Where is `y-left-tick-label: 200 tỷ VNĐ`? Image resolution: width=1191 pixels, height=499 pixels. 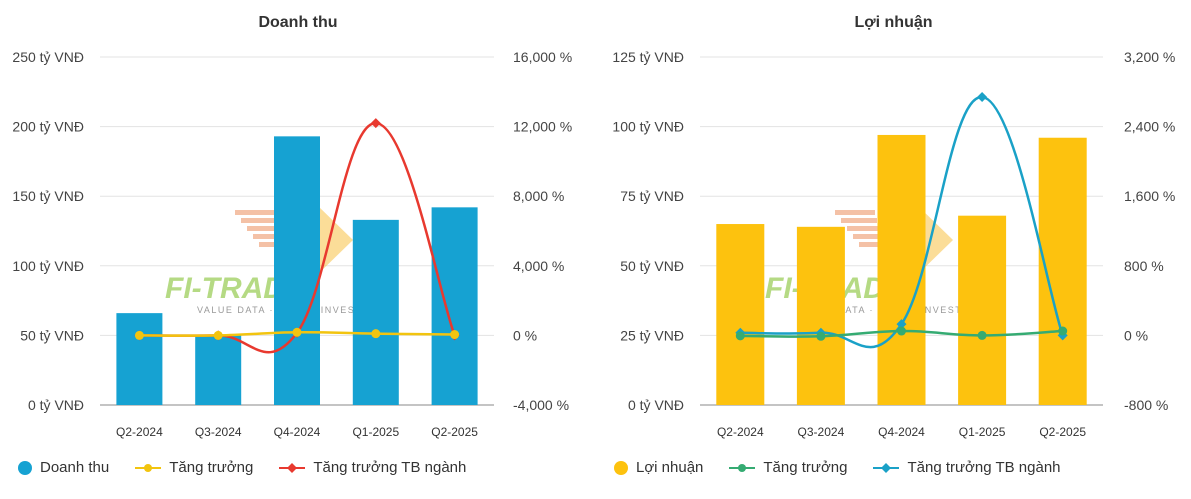 y-left-tick-label: 200 tỷ VNĐ is located at coordinates (48, 127).